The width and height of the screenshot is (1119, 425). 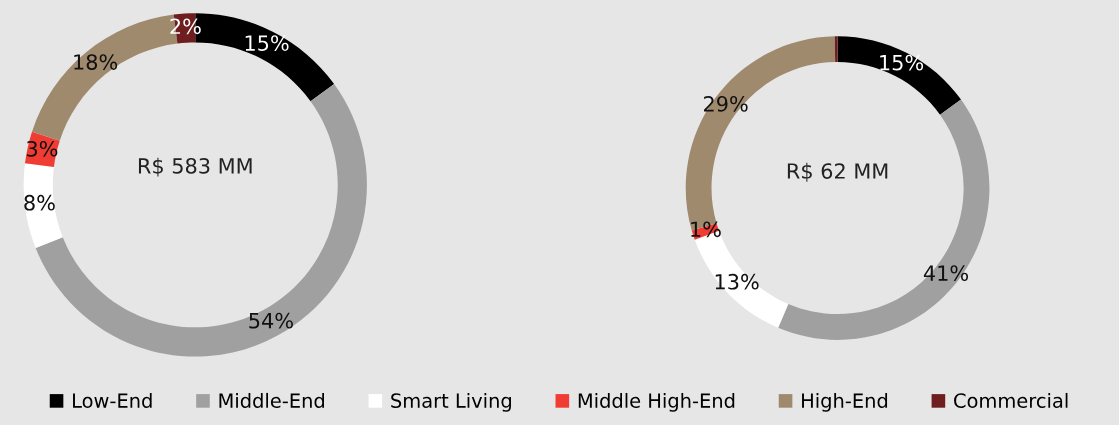 I want to click on legend-label: Low-End, so click(x=112, y=400).